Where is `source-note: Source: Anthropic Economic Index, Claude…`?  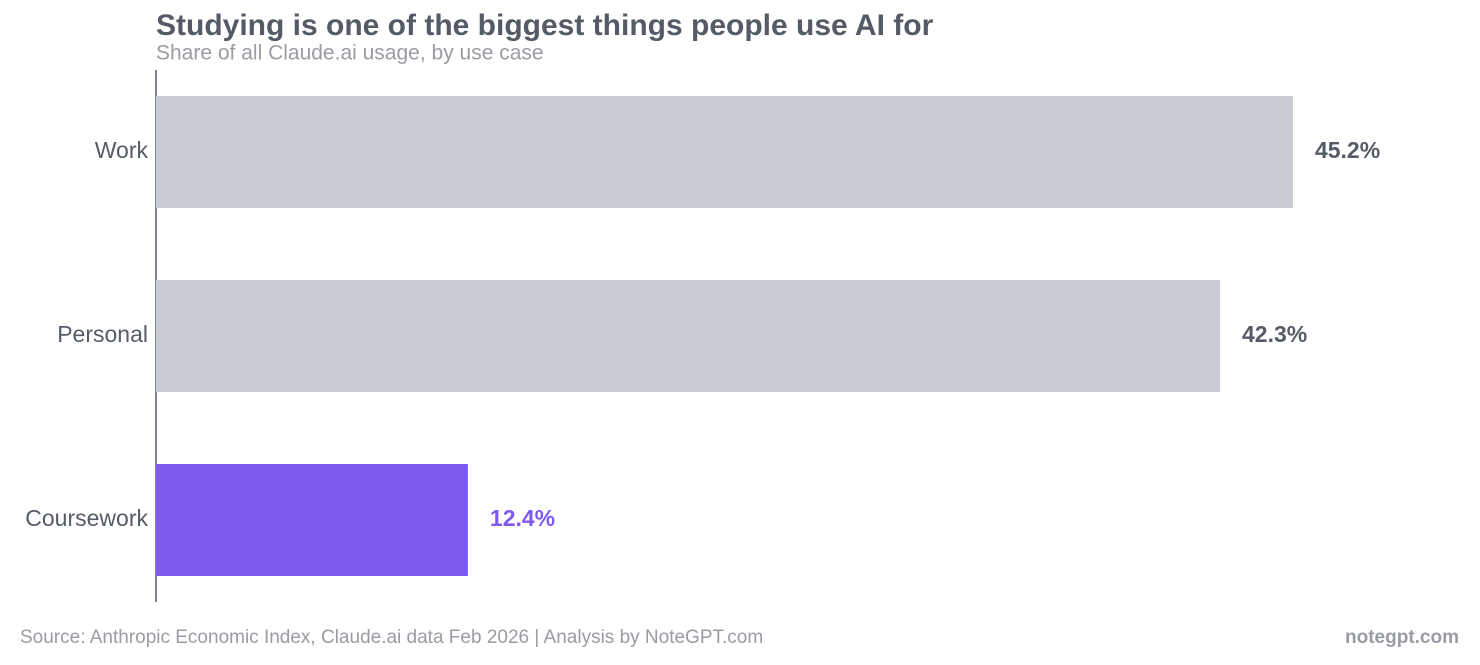 source-note: Source: Anthropic Economic Index, Claude… is located at coordinates (391, 637).